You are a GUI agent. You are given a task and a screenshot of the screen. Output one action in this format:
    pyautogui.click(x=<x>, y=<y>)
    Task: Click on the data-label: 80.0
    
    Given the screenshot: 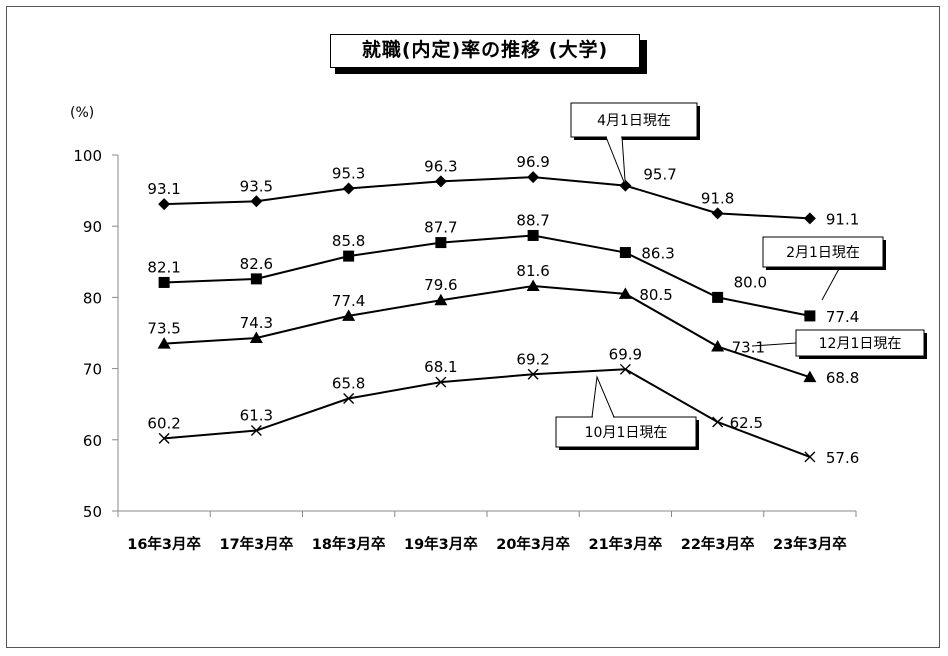 What is the action you would take?
    pyautogui.click(x=750, y=282)
    